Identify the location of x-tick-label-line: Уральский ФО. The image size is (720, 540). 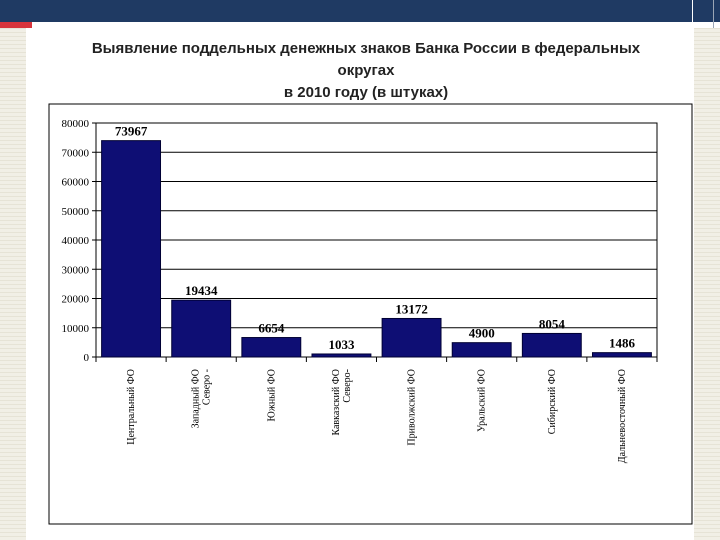
(482, 400).